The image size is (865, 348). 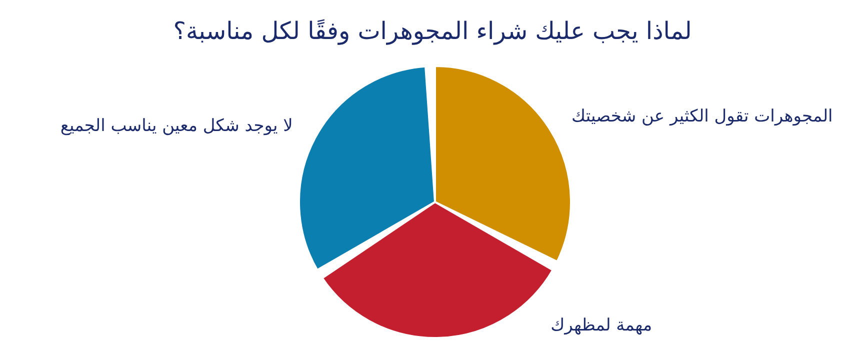 I want to click on slice-label: مهمة لمظهرك, so click(x=601, y=326).